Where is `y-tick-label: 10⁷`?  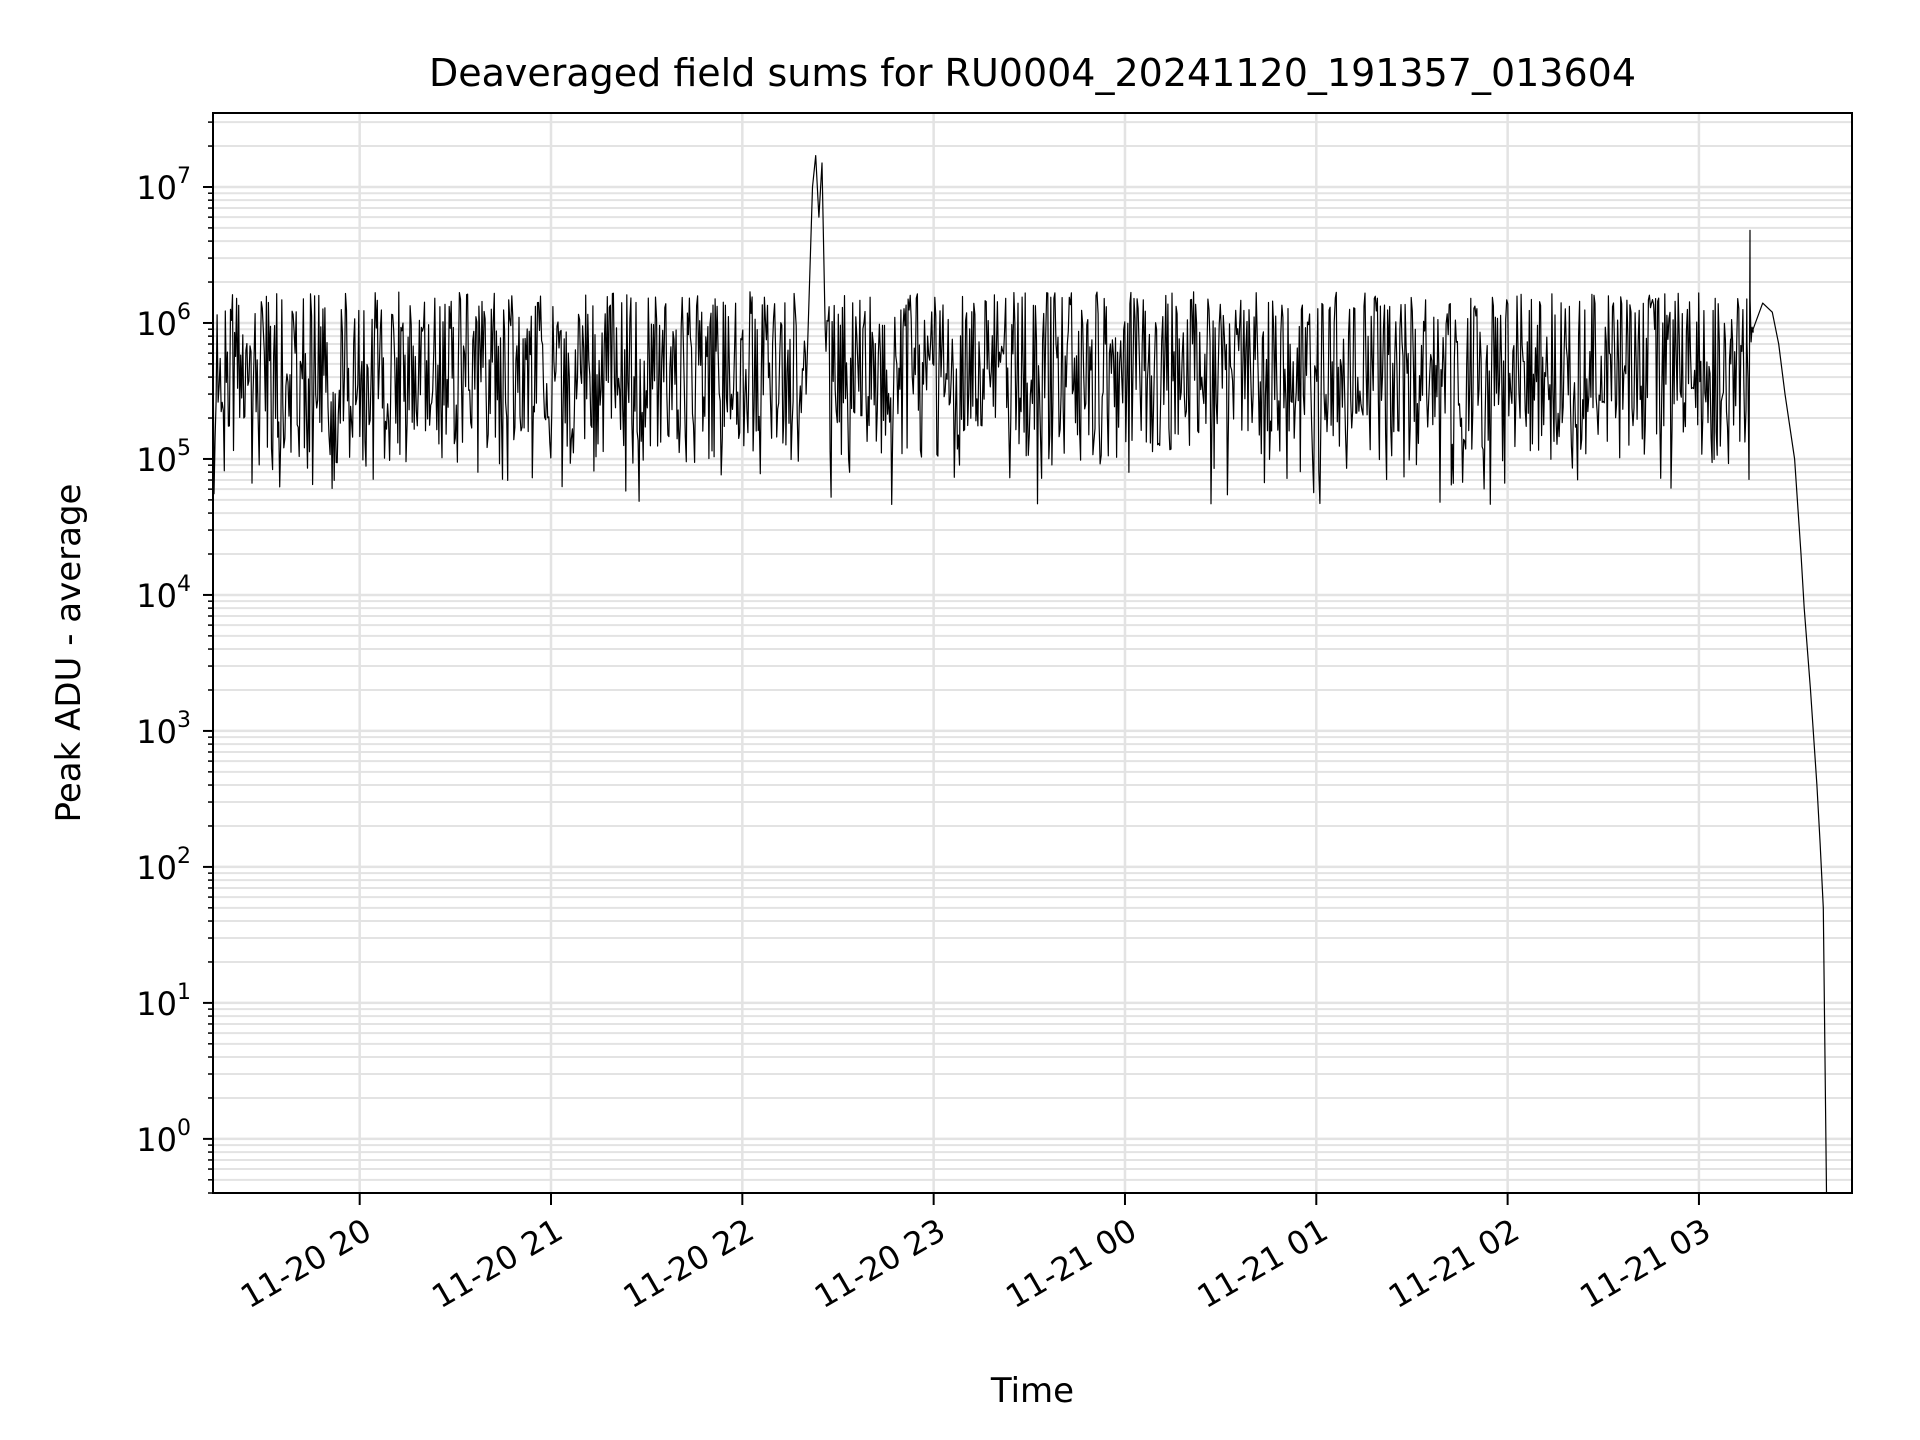 y-tick-label: 10⁷ is located at coordinates (163, 185).